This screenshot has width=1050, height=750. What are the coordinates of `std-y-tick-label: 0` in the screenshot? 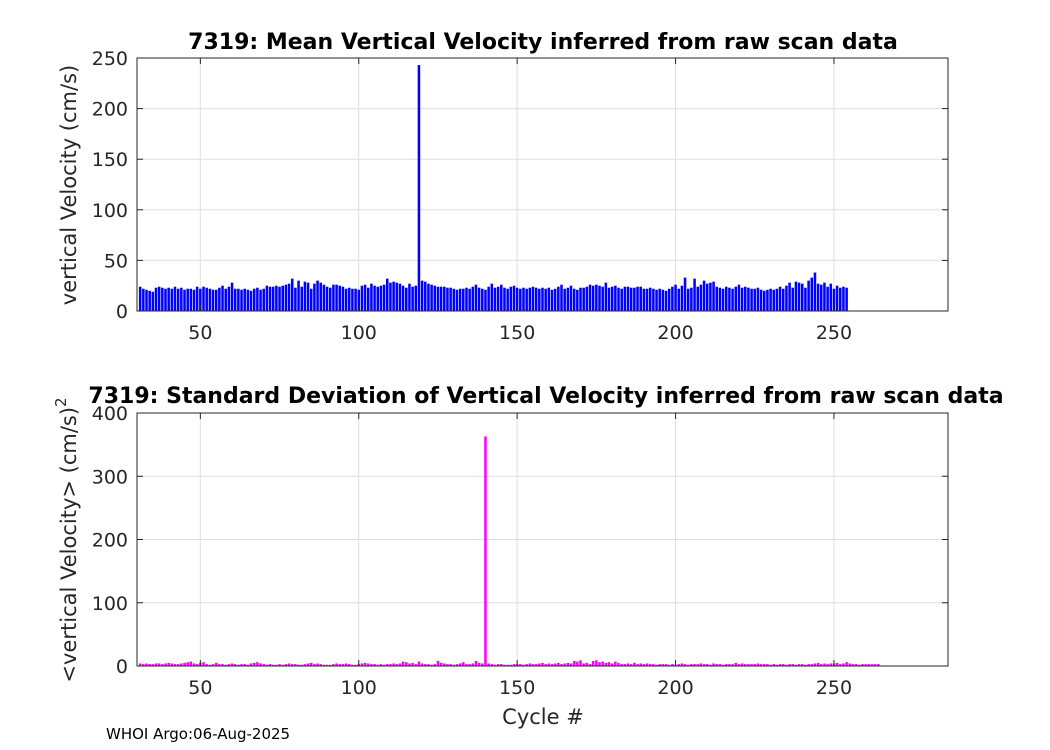 It's located at (122, 667).